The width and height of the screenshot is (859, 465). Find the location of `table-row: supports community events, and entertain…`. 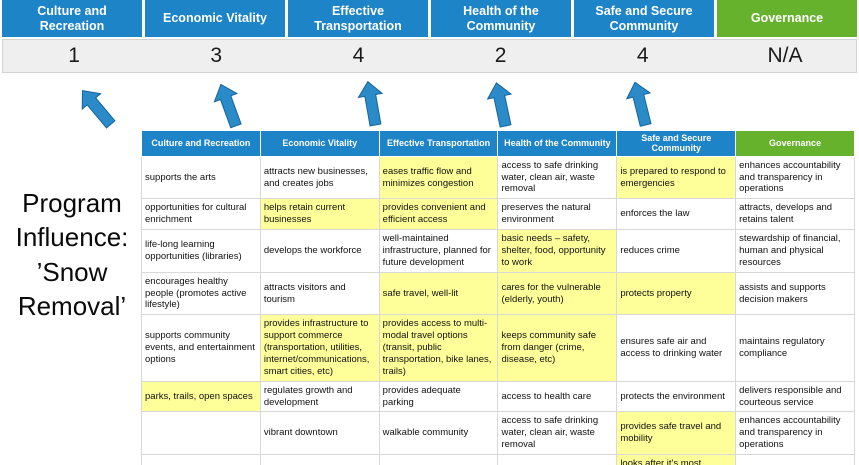

table-row: supports community events, and entertain… is located at coordinates (498, 348).